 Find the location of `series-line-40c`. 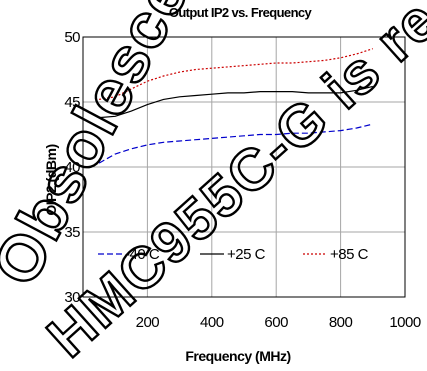

series-line-40c is located at coordinates (235, 143).